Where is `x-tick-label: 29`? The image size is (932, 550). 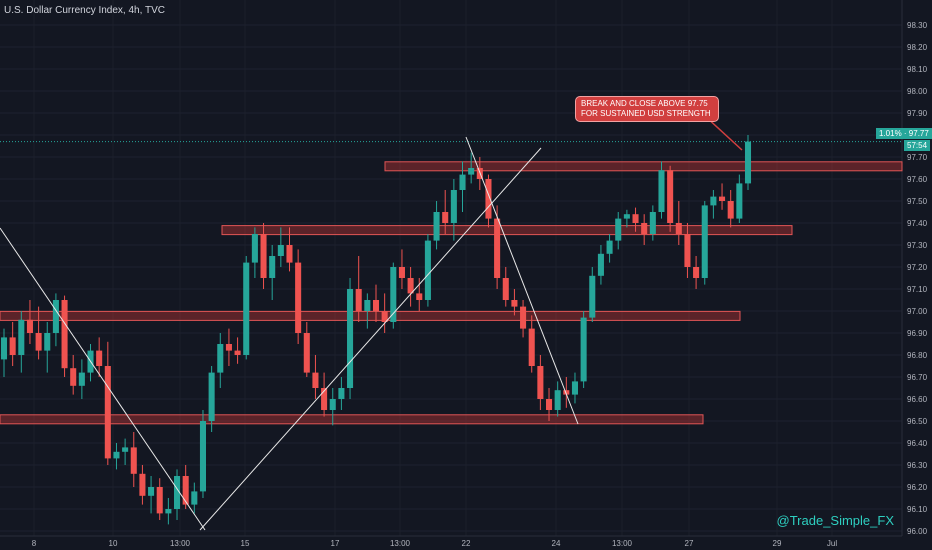
x-tick-label: 29 is located at coordinates (777, 543).